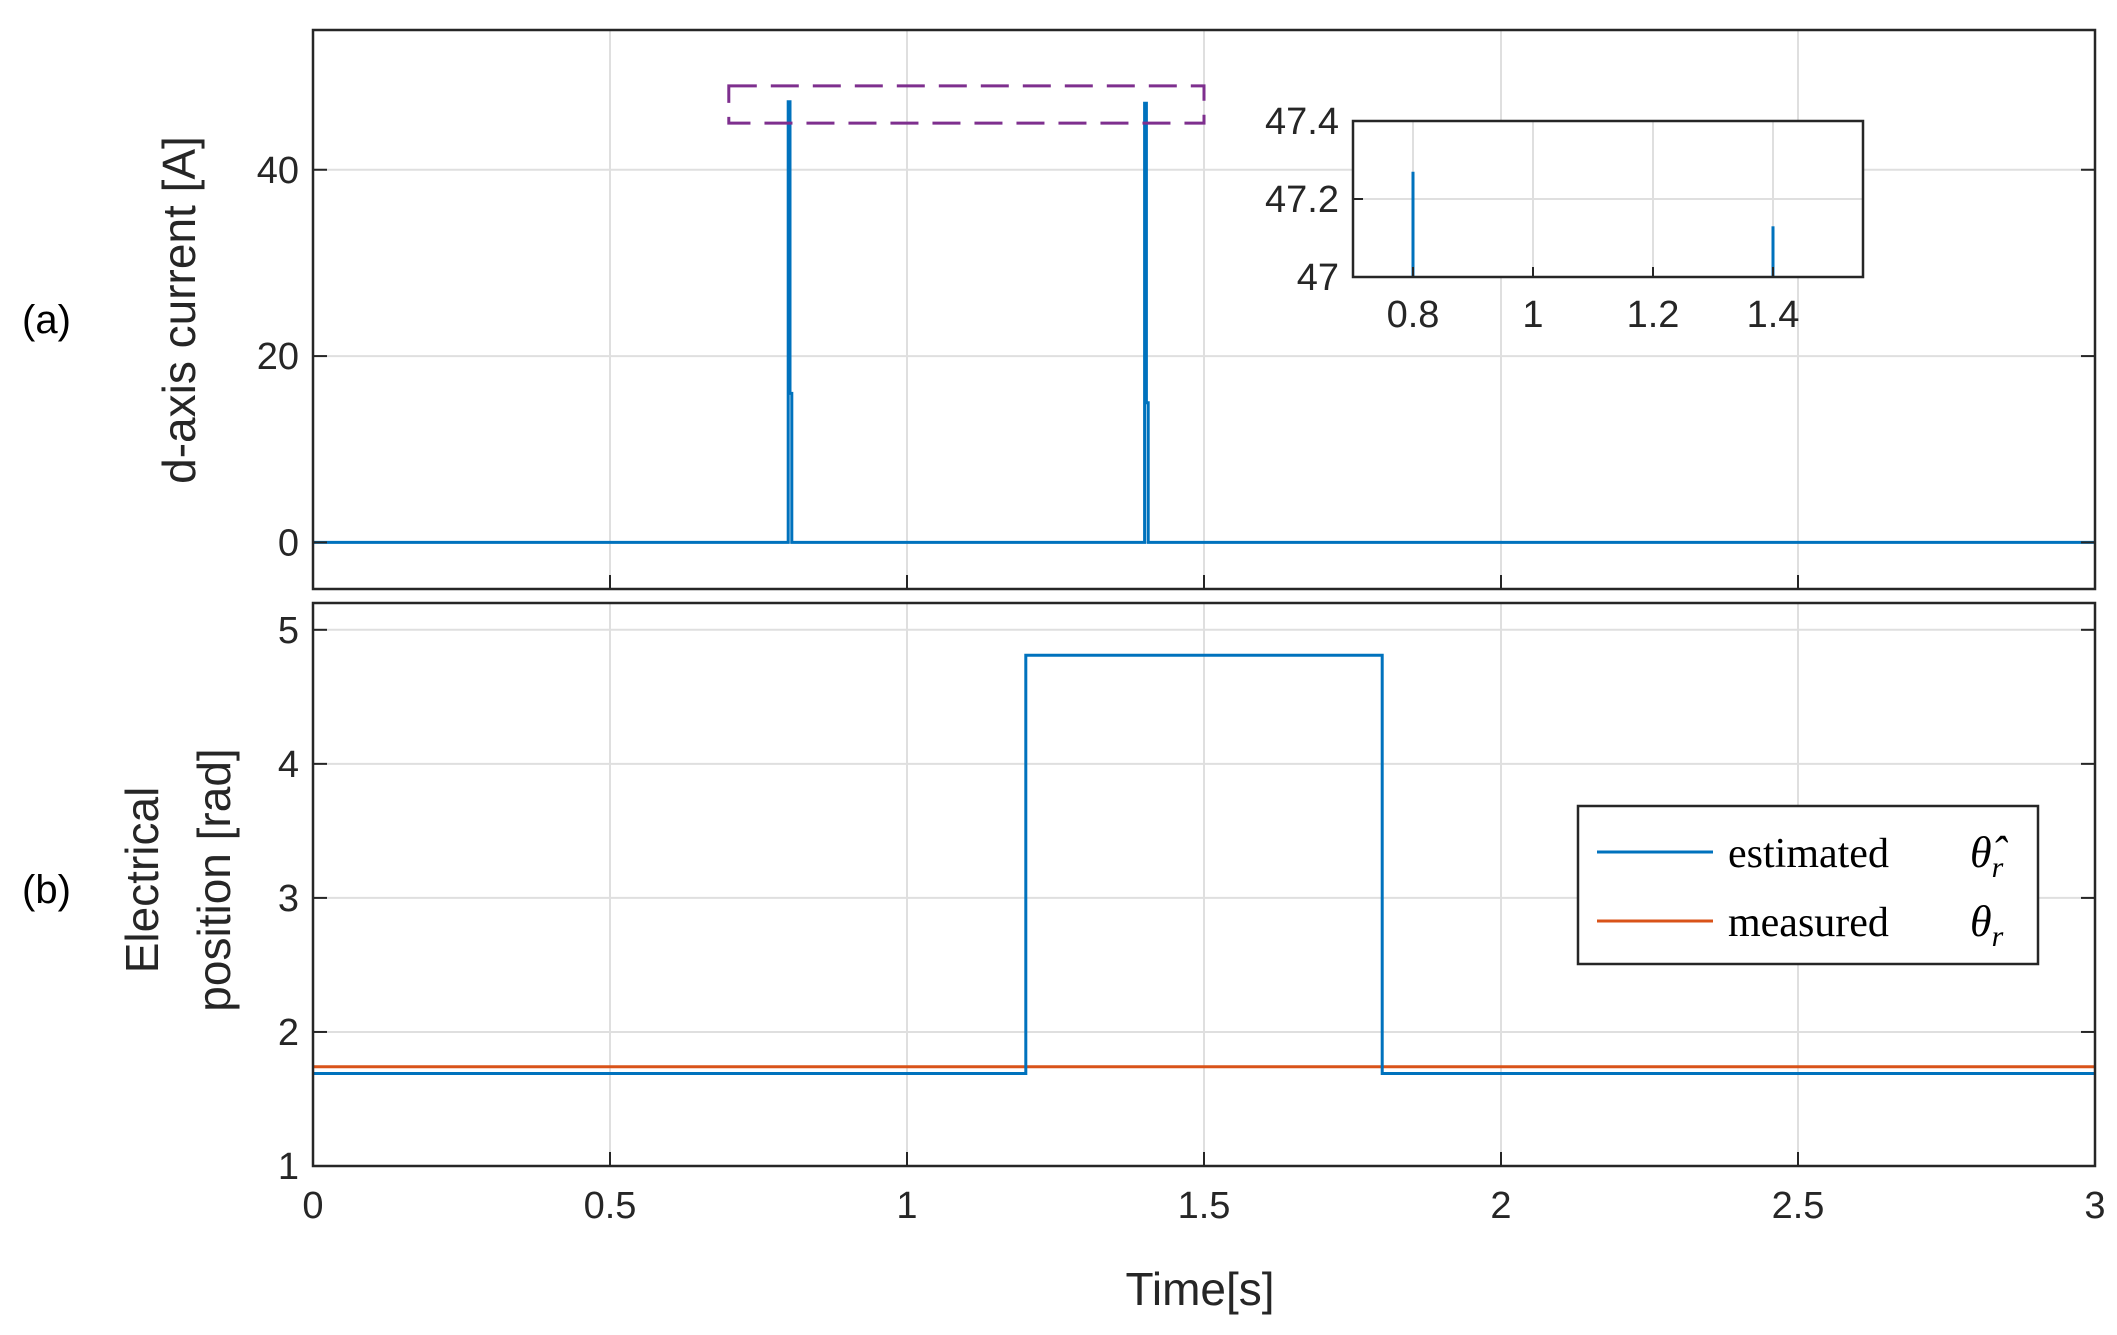 This screenshot has height=1335, width=2117. Describe the element at coordinates (288, 1167) in the screenshot. I see `panel-b-ytick-label: 1` at that location.